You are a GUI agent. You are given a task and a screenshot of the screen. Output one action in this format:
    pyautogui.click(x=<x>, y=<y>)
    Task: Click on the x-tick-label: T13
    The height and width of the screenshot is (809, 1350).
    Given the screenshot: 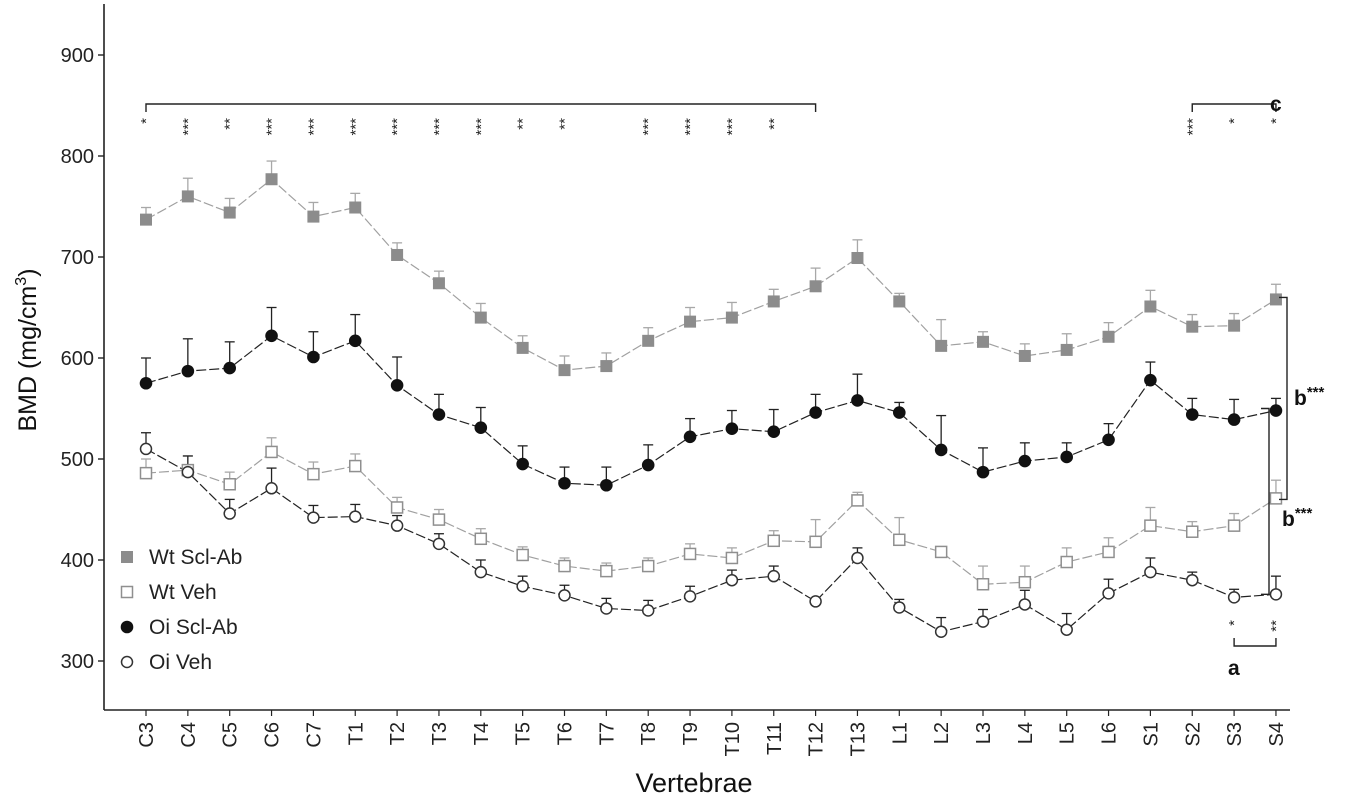 What is the action you would take?
    pyautogui.click(x=858, y=739)
    